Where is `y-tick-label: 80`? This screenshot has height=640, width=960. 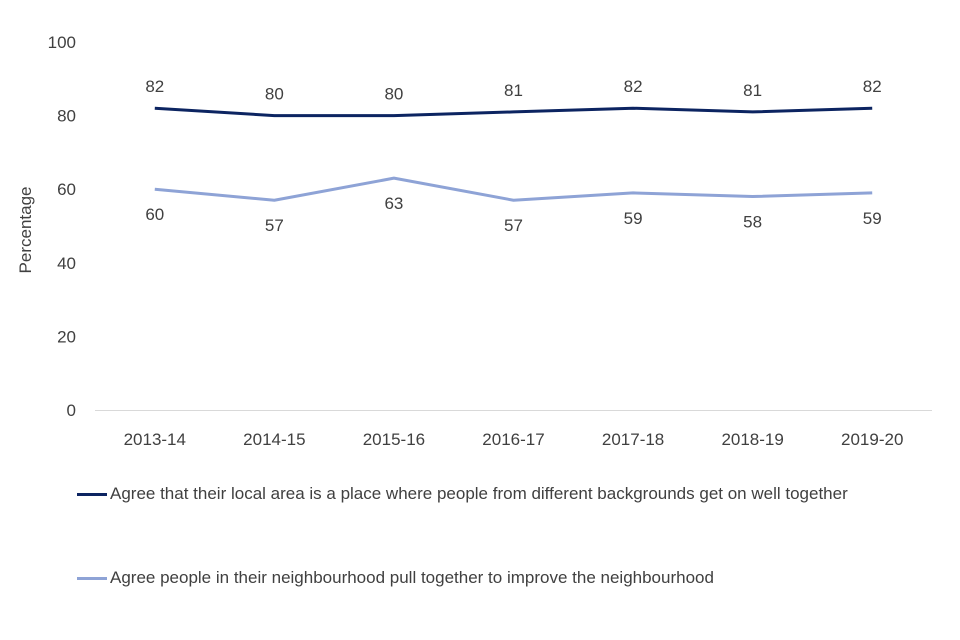 y-tick-label: 80 is located at coordinates (66, 116).